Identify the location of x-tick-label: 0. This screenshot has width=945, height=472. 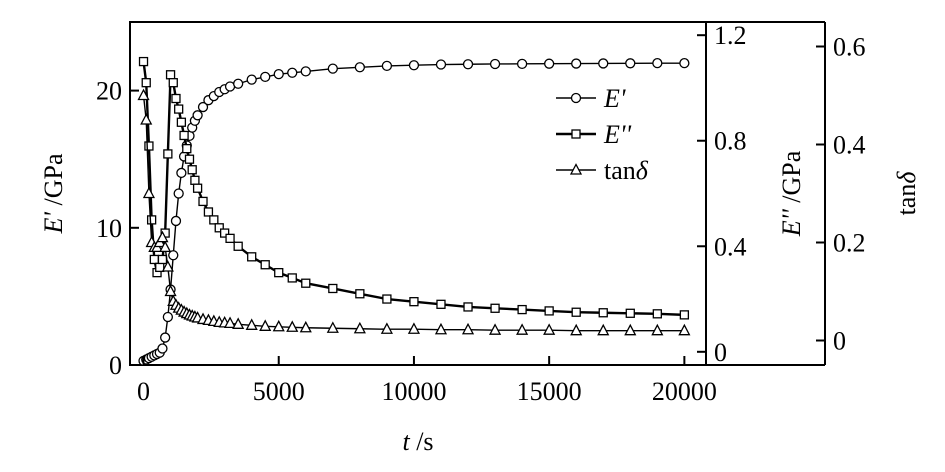
(143, 391).